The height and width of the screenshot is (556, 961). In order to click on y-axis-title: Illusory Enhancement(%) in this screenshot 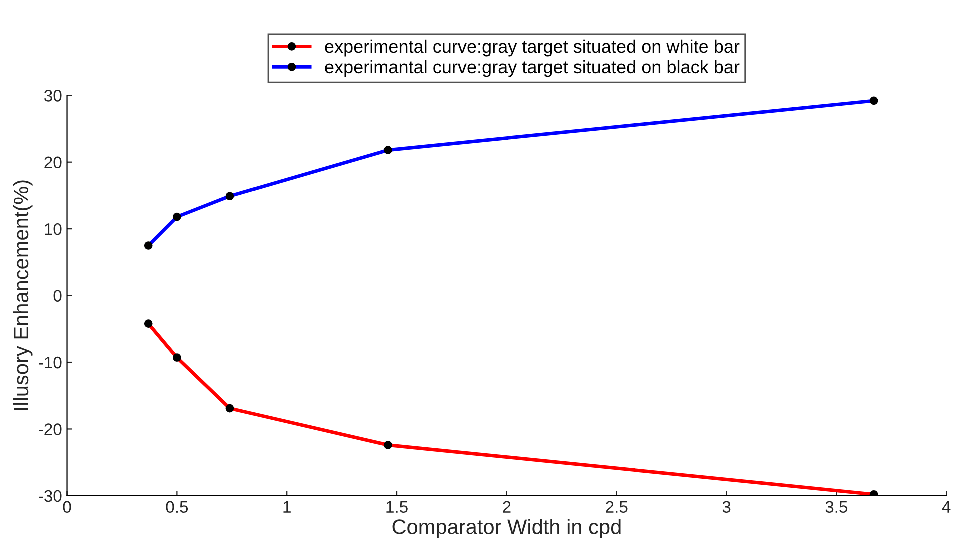, I will do `click(23, 295)`.